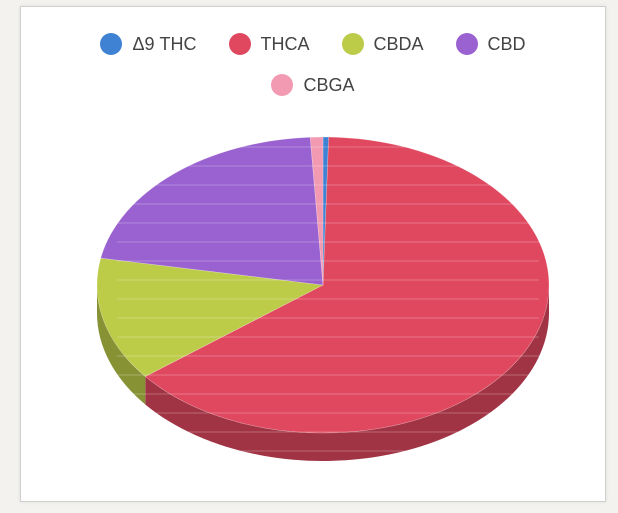 This screenshot has width=618, height=513. What do you see at coordinates (329, 85) in the screenshot?
I see `legend-label: CBGA` at bounding box center [329, 85].